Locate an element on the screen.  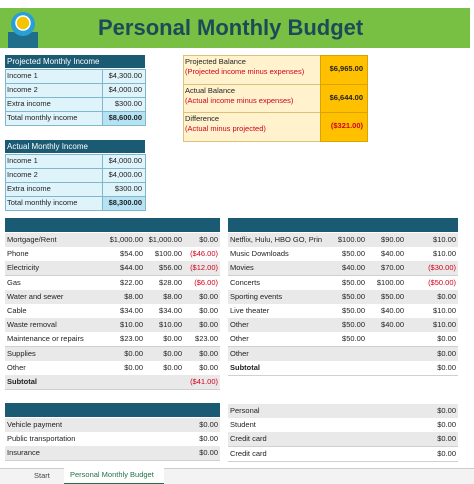
row-label: Live theater is located at coordinates (250, 310).